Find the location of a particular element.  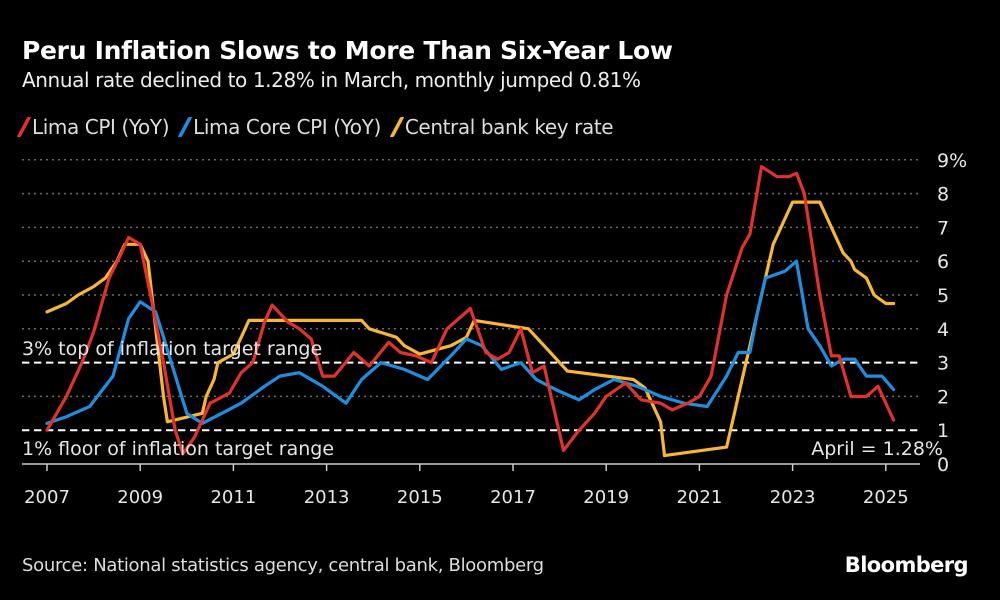

legend-item-core-cpi: Lima Core CPI (YoY) is located at coordinates (279, 127).